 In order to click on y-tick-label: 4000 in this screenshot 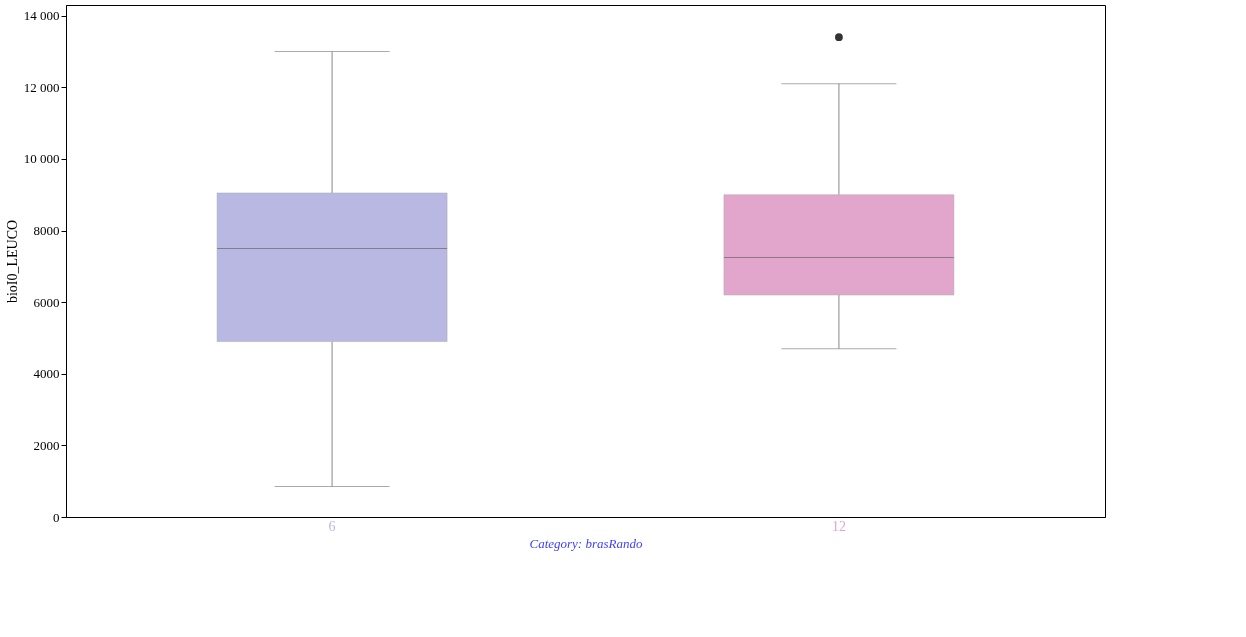, I will do `click(46, 374)`.